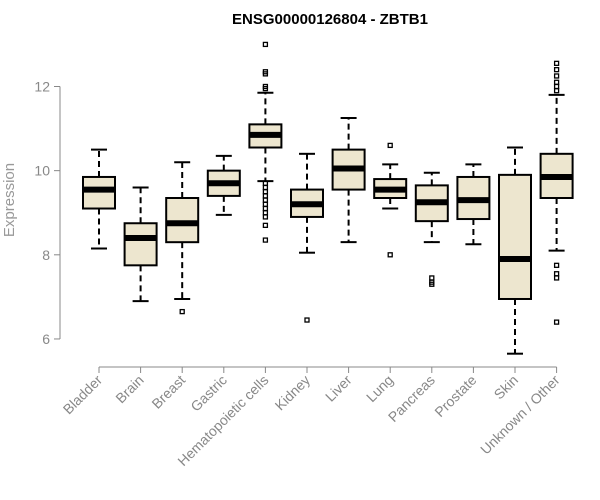 The width and height of the screenshot is (600, 500). What do you see at coordinates (348, 180) in the screenshot?
I see `box-liver` at bounding box center [348, 180].